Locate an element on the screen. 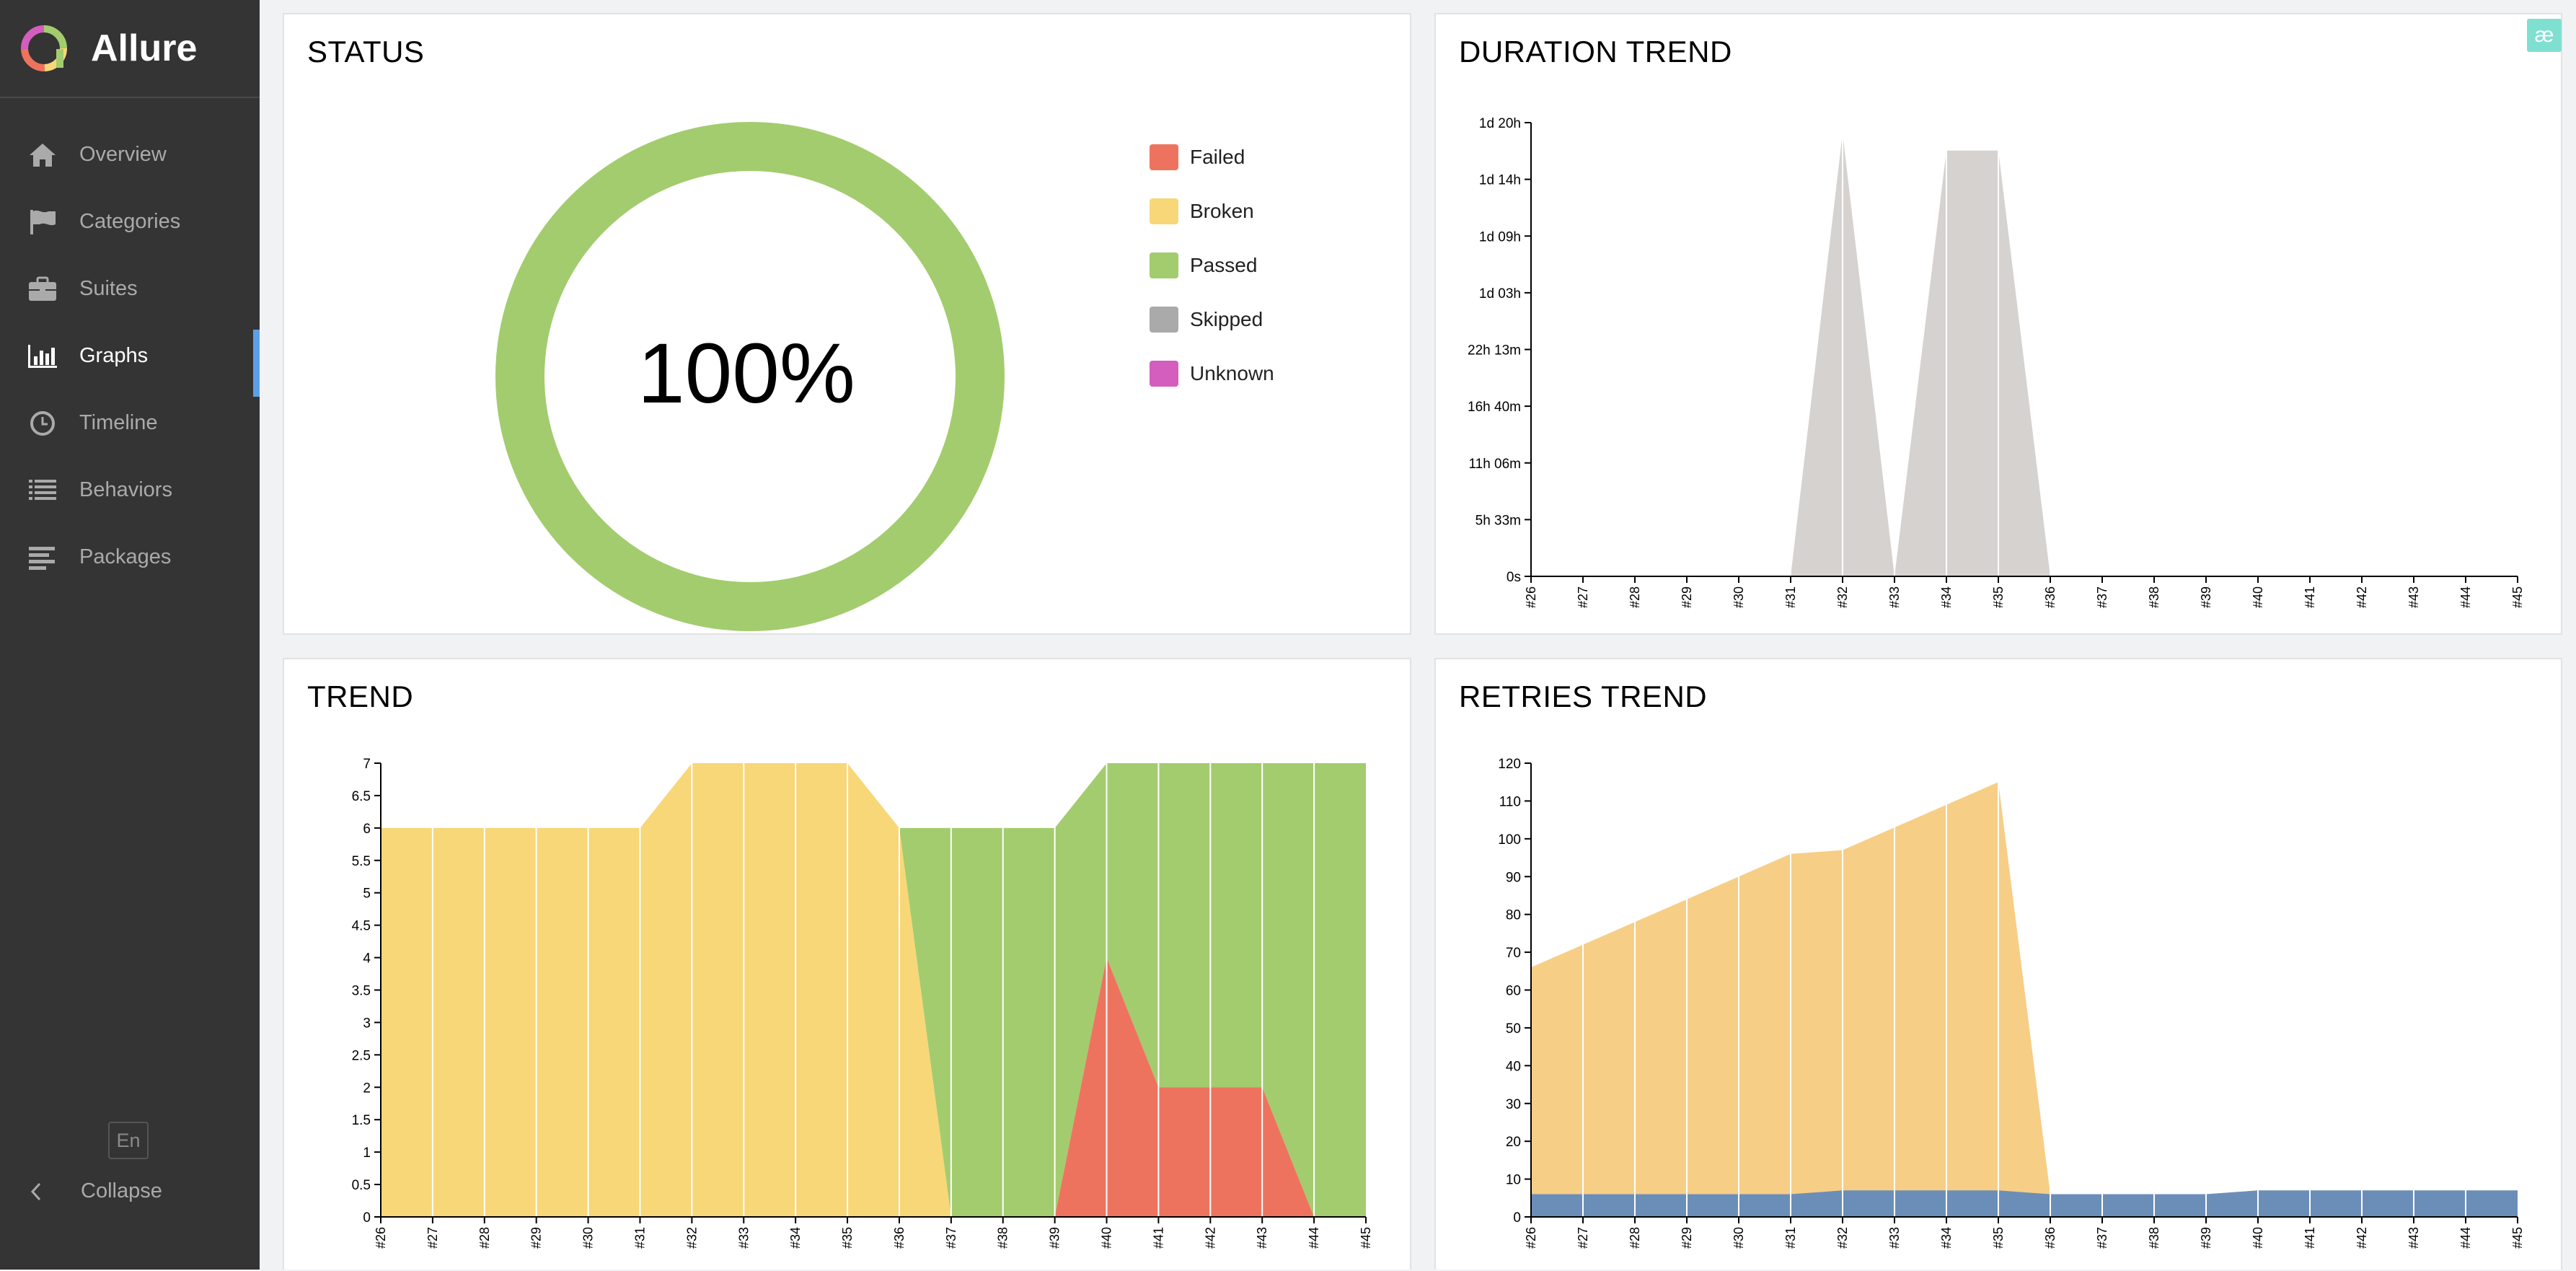 The width and height of the screenshot is (2576, 1271). duration-area is located at coordinates (2024, 354).